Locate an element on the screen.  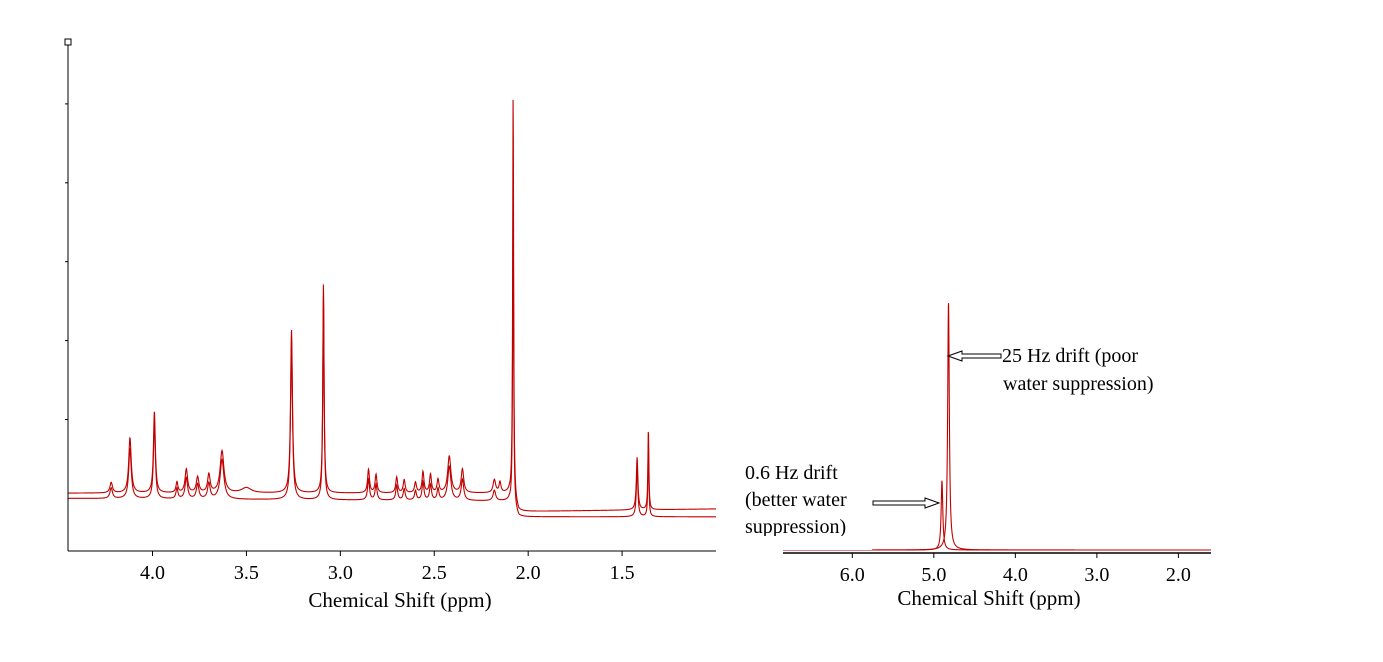
left-x-axis-label: Chemical Shift (ppm) is located at coordinates (399, 600).